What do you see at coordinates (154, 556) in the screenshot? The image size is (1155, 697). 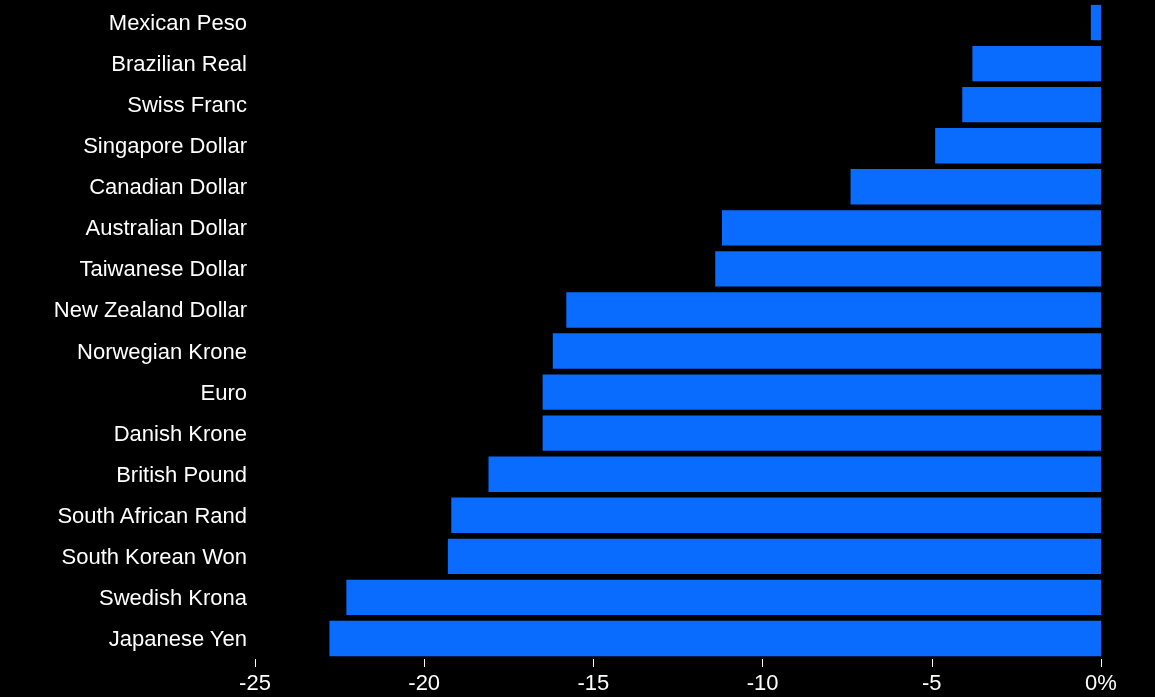 I see `y-tick-label: South Korean Won` at bounding box center [154, 556].